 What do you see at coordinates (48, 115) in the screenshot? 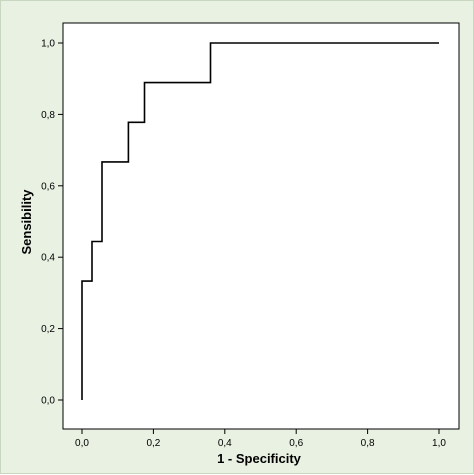
I see `y-tick-label: 0,8` at bounding box center [48, 115].